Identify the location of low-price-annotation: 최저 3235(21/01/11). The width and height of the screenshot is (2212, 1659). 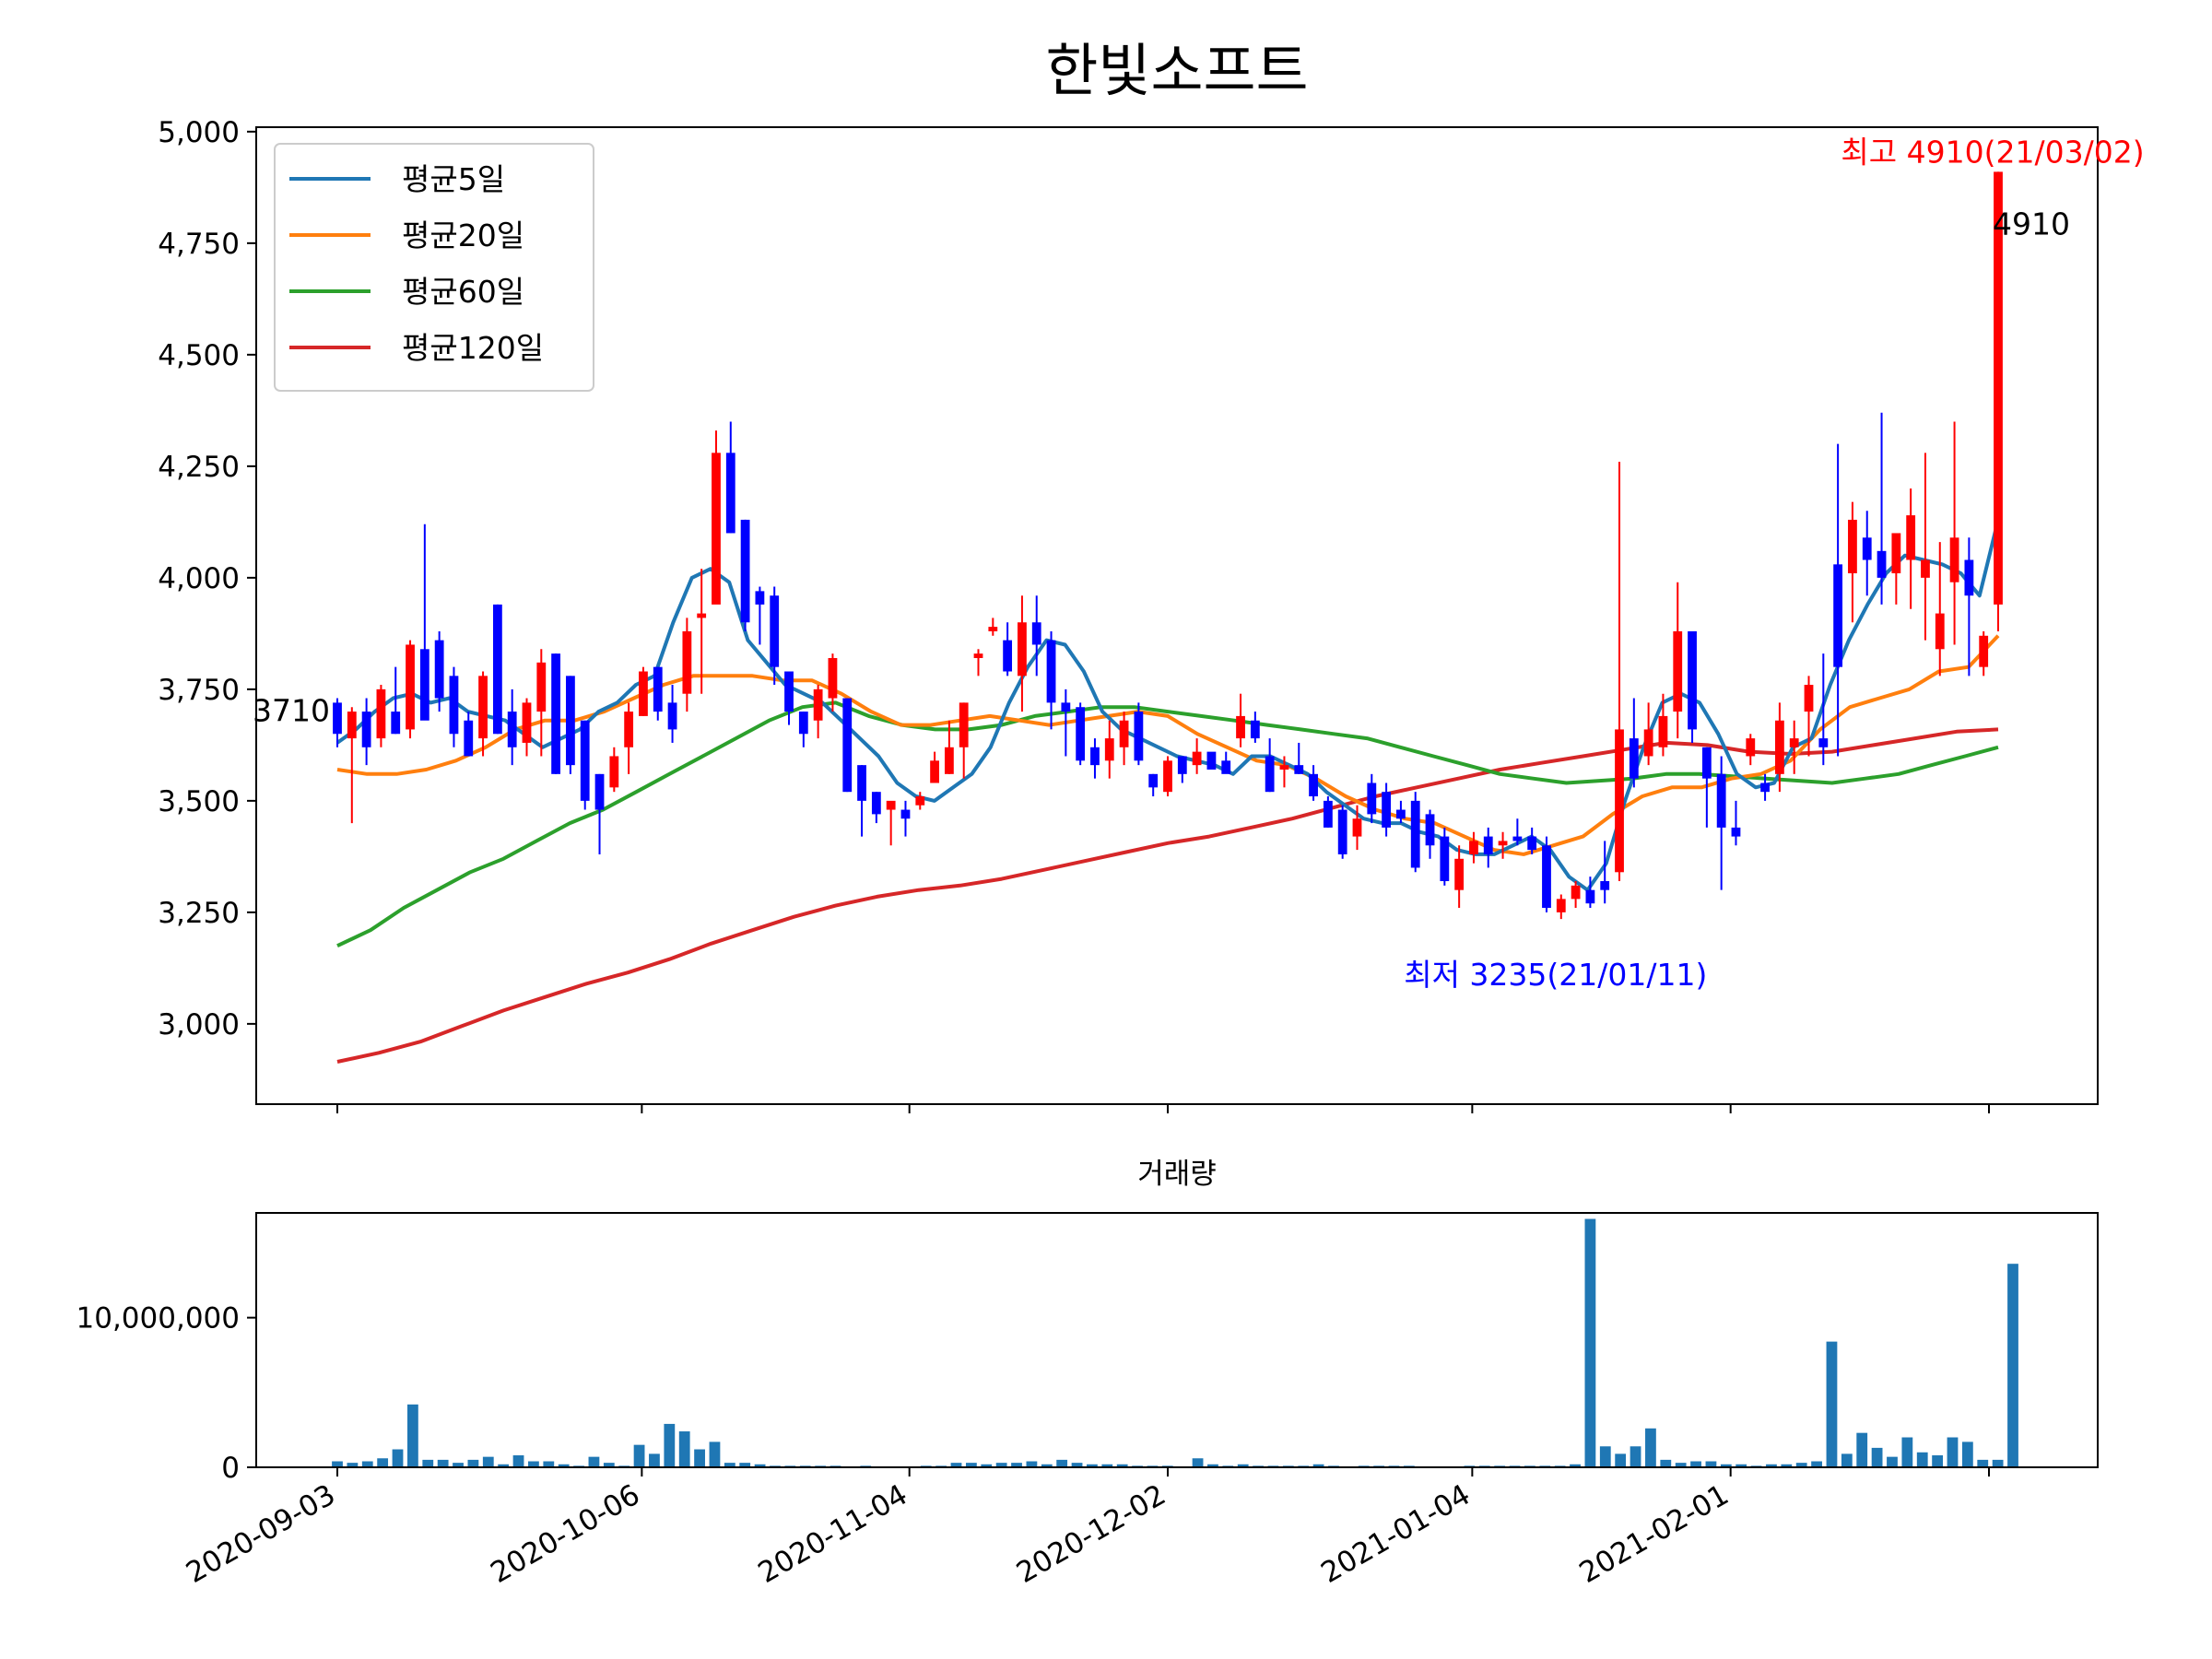
(1555, 975).